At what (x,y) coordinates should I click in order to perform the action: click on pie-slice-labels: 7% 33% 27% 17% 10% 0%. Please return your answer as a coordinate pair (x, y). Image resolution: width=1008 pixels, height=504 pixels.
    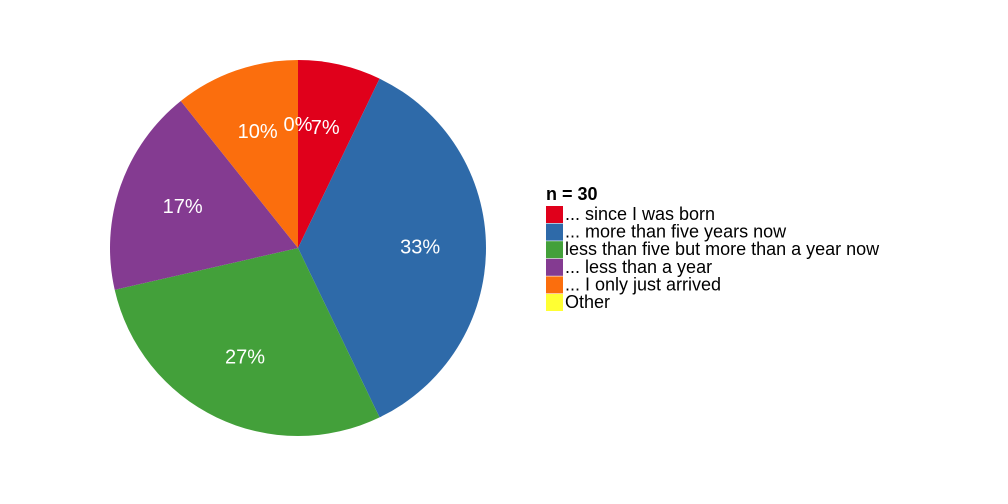
    Looking at the image, I should click on (302, 241).